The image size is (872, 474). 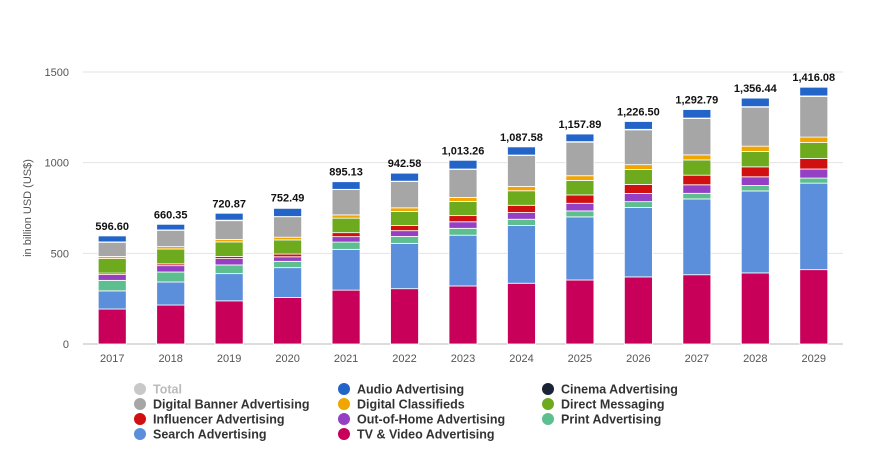 I want to click on bar-stack-2024, so click(x=521, y=245).